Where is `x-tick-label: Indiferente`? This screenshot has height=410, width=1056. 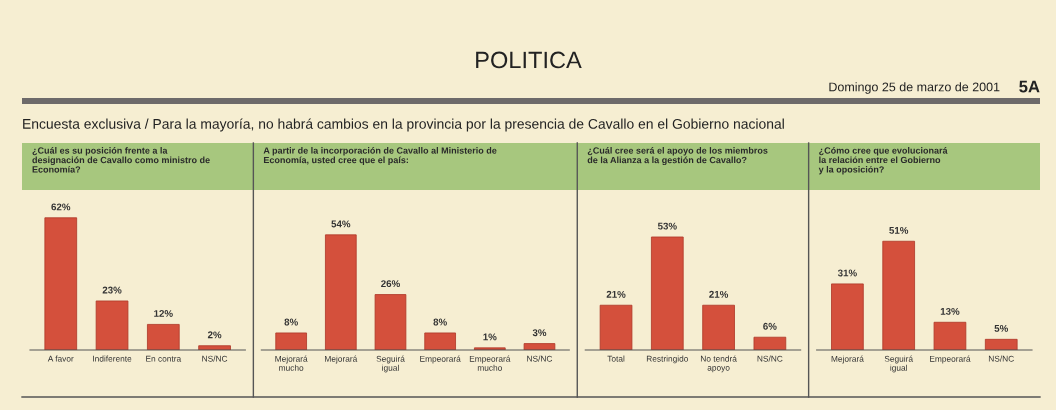 x-tick-label: Indiferente is located at coordinates (112, 358).